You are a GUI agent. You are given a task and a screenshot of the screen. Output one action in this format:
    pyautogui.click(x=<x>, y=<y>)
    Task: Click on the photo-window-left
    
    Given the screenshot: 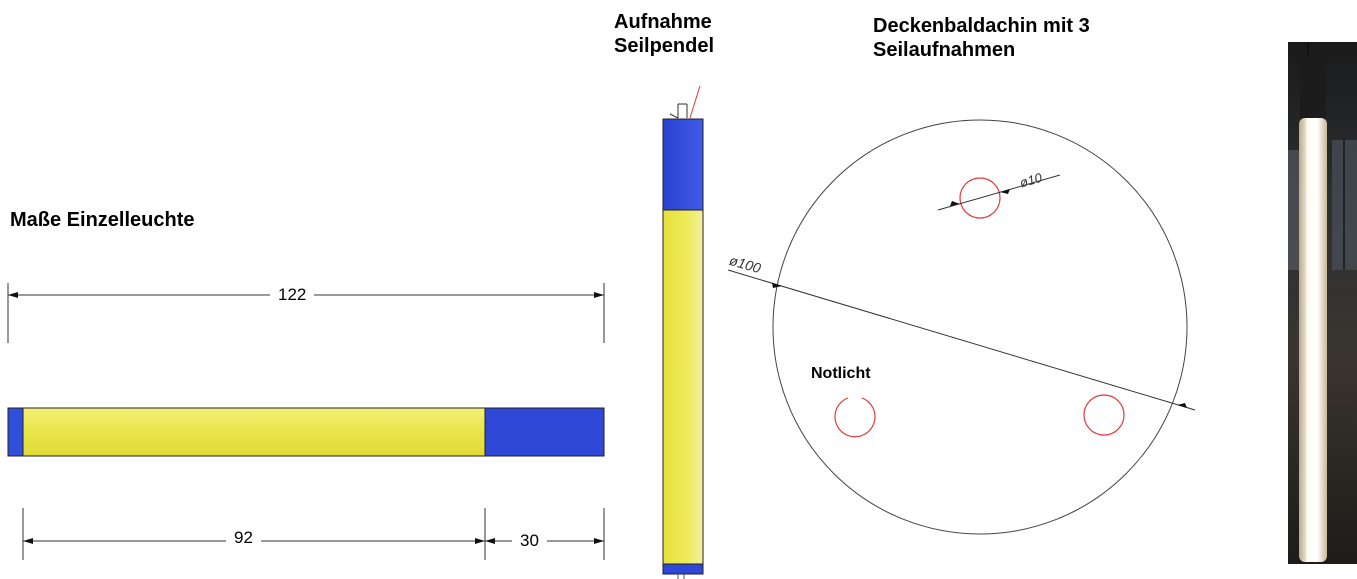 What is the action you would take?
    pyautogui.click(x=1295, y=210)
    